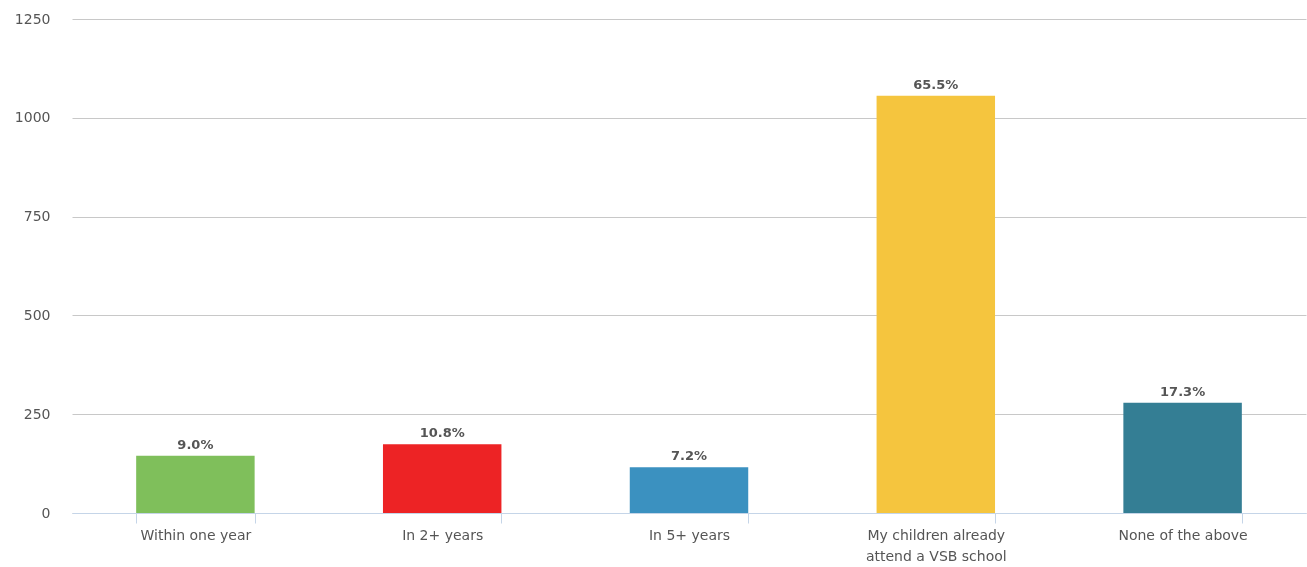  Describe the element at coordinates (37, 413) in the screenshot. I see `y-tick-label: 250` at that location.